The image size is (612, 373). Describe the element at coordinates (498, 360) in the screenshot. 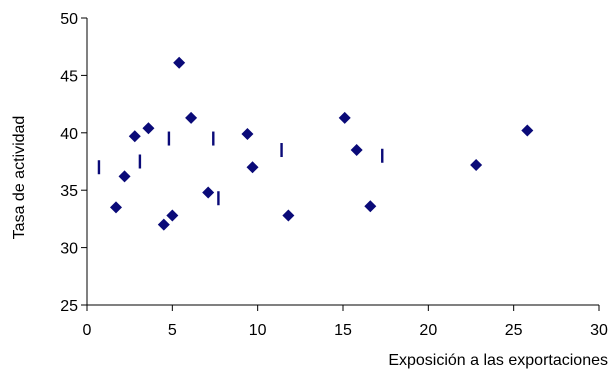

I see `x-axis-title: Exposición a las exportaciones` at that location.